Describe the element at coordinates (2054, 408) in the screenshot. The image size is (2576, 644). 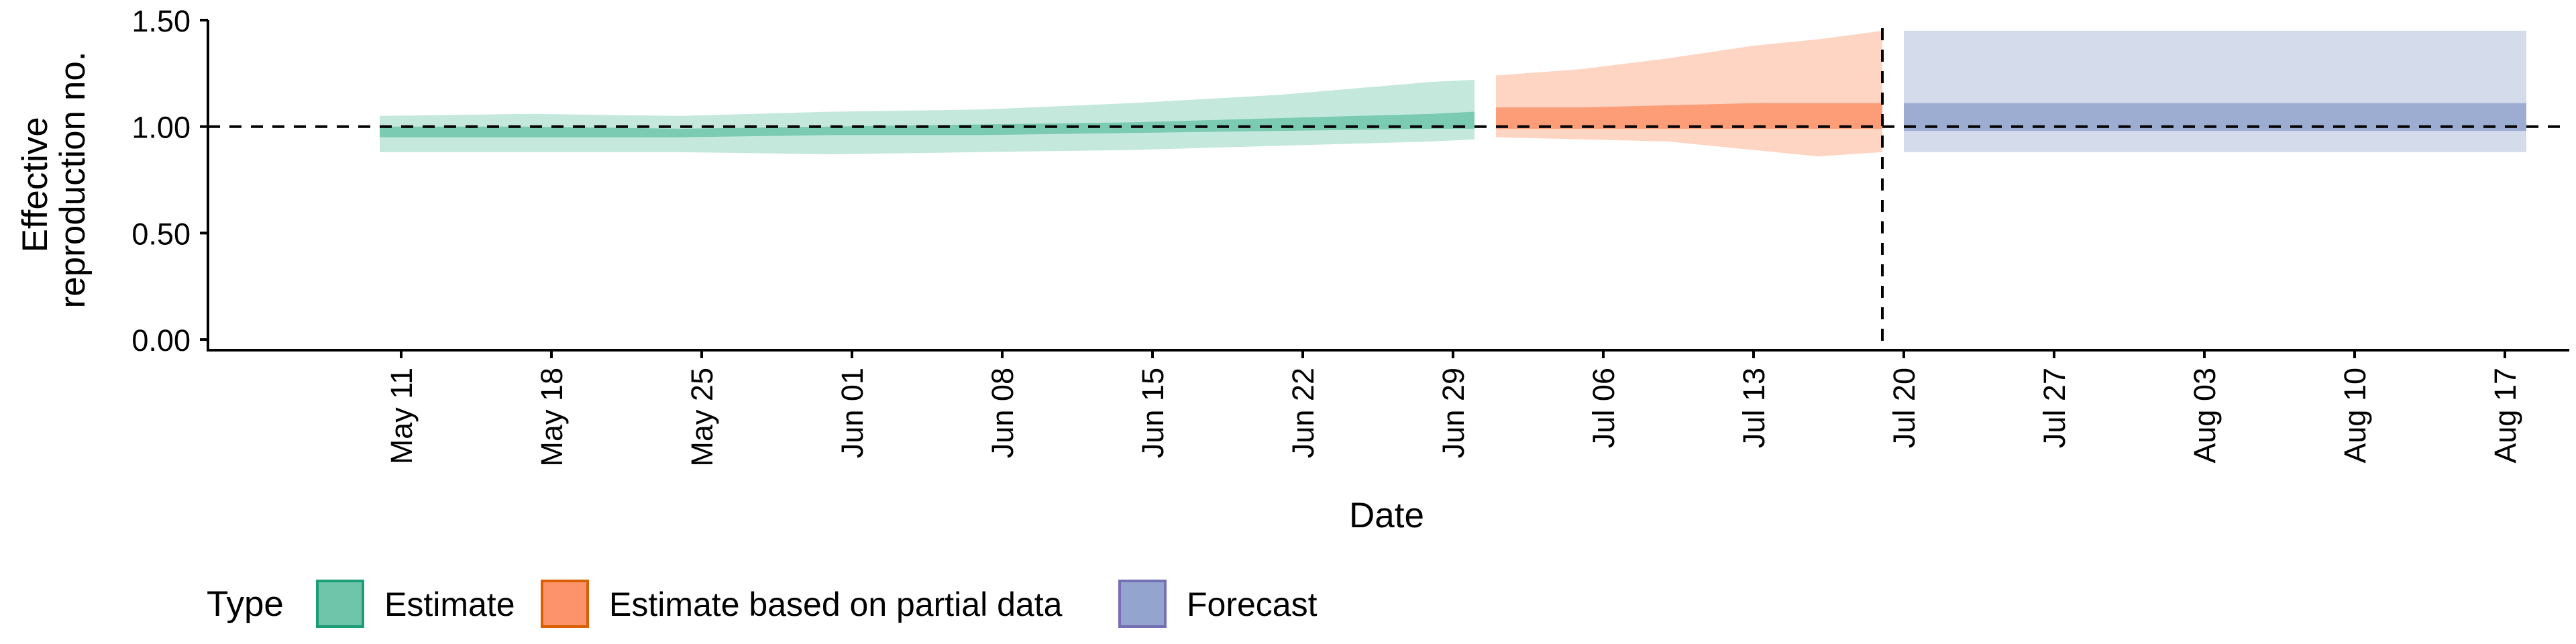
I see `x-tick-label: Jul 27` at that location.